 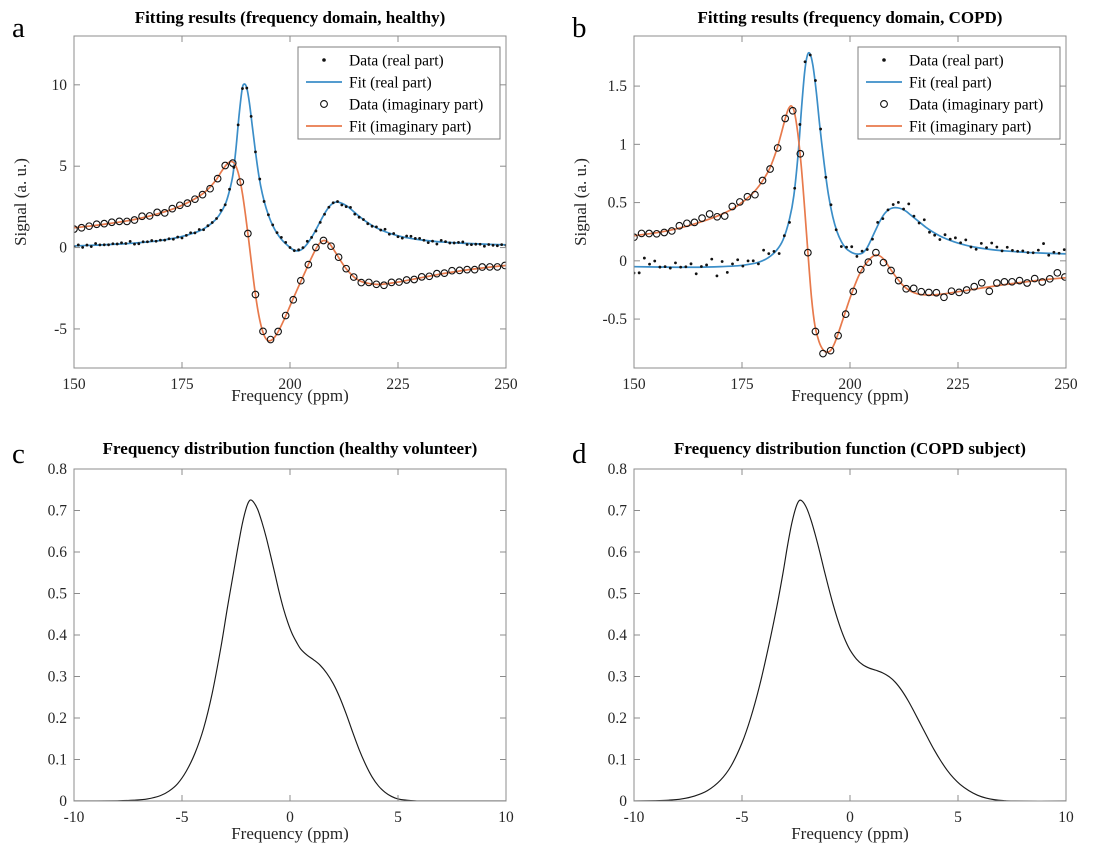 I want to click on x-tick-label: 200, so click(x=850, y=384).